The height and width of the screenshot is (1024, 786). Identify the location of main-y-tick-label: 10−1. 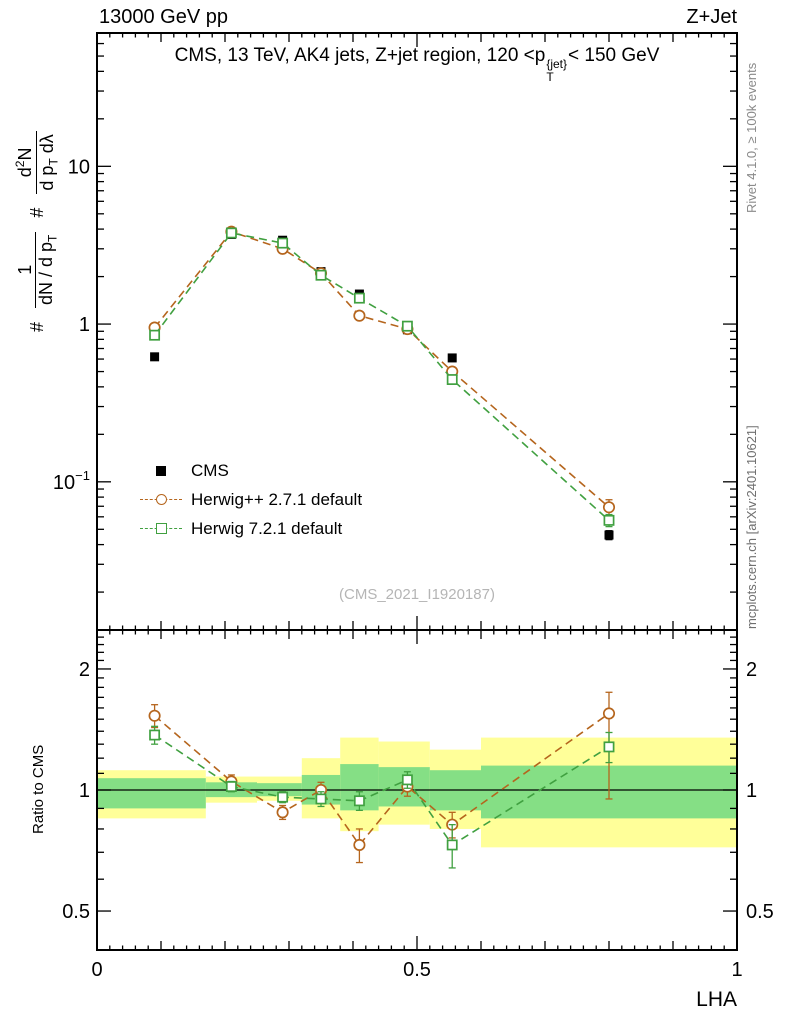
(71, 481).